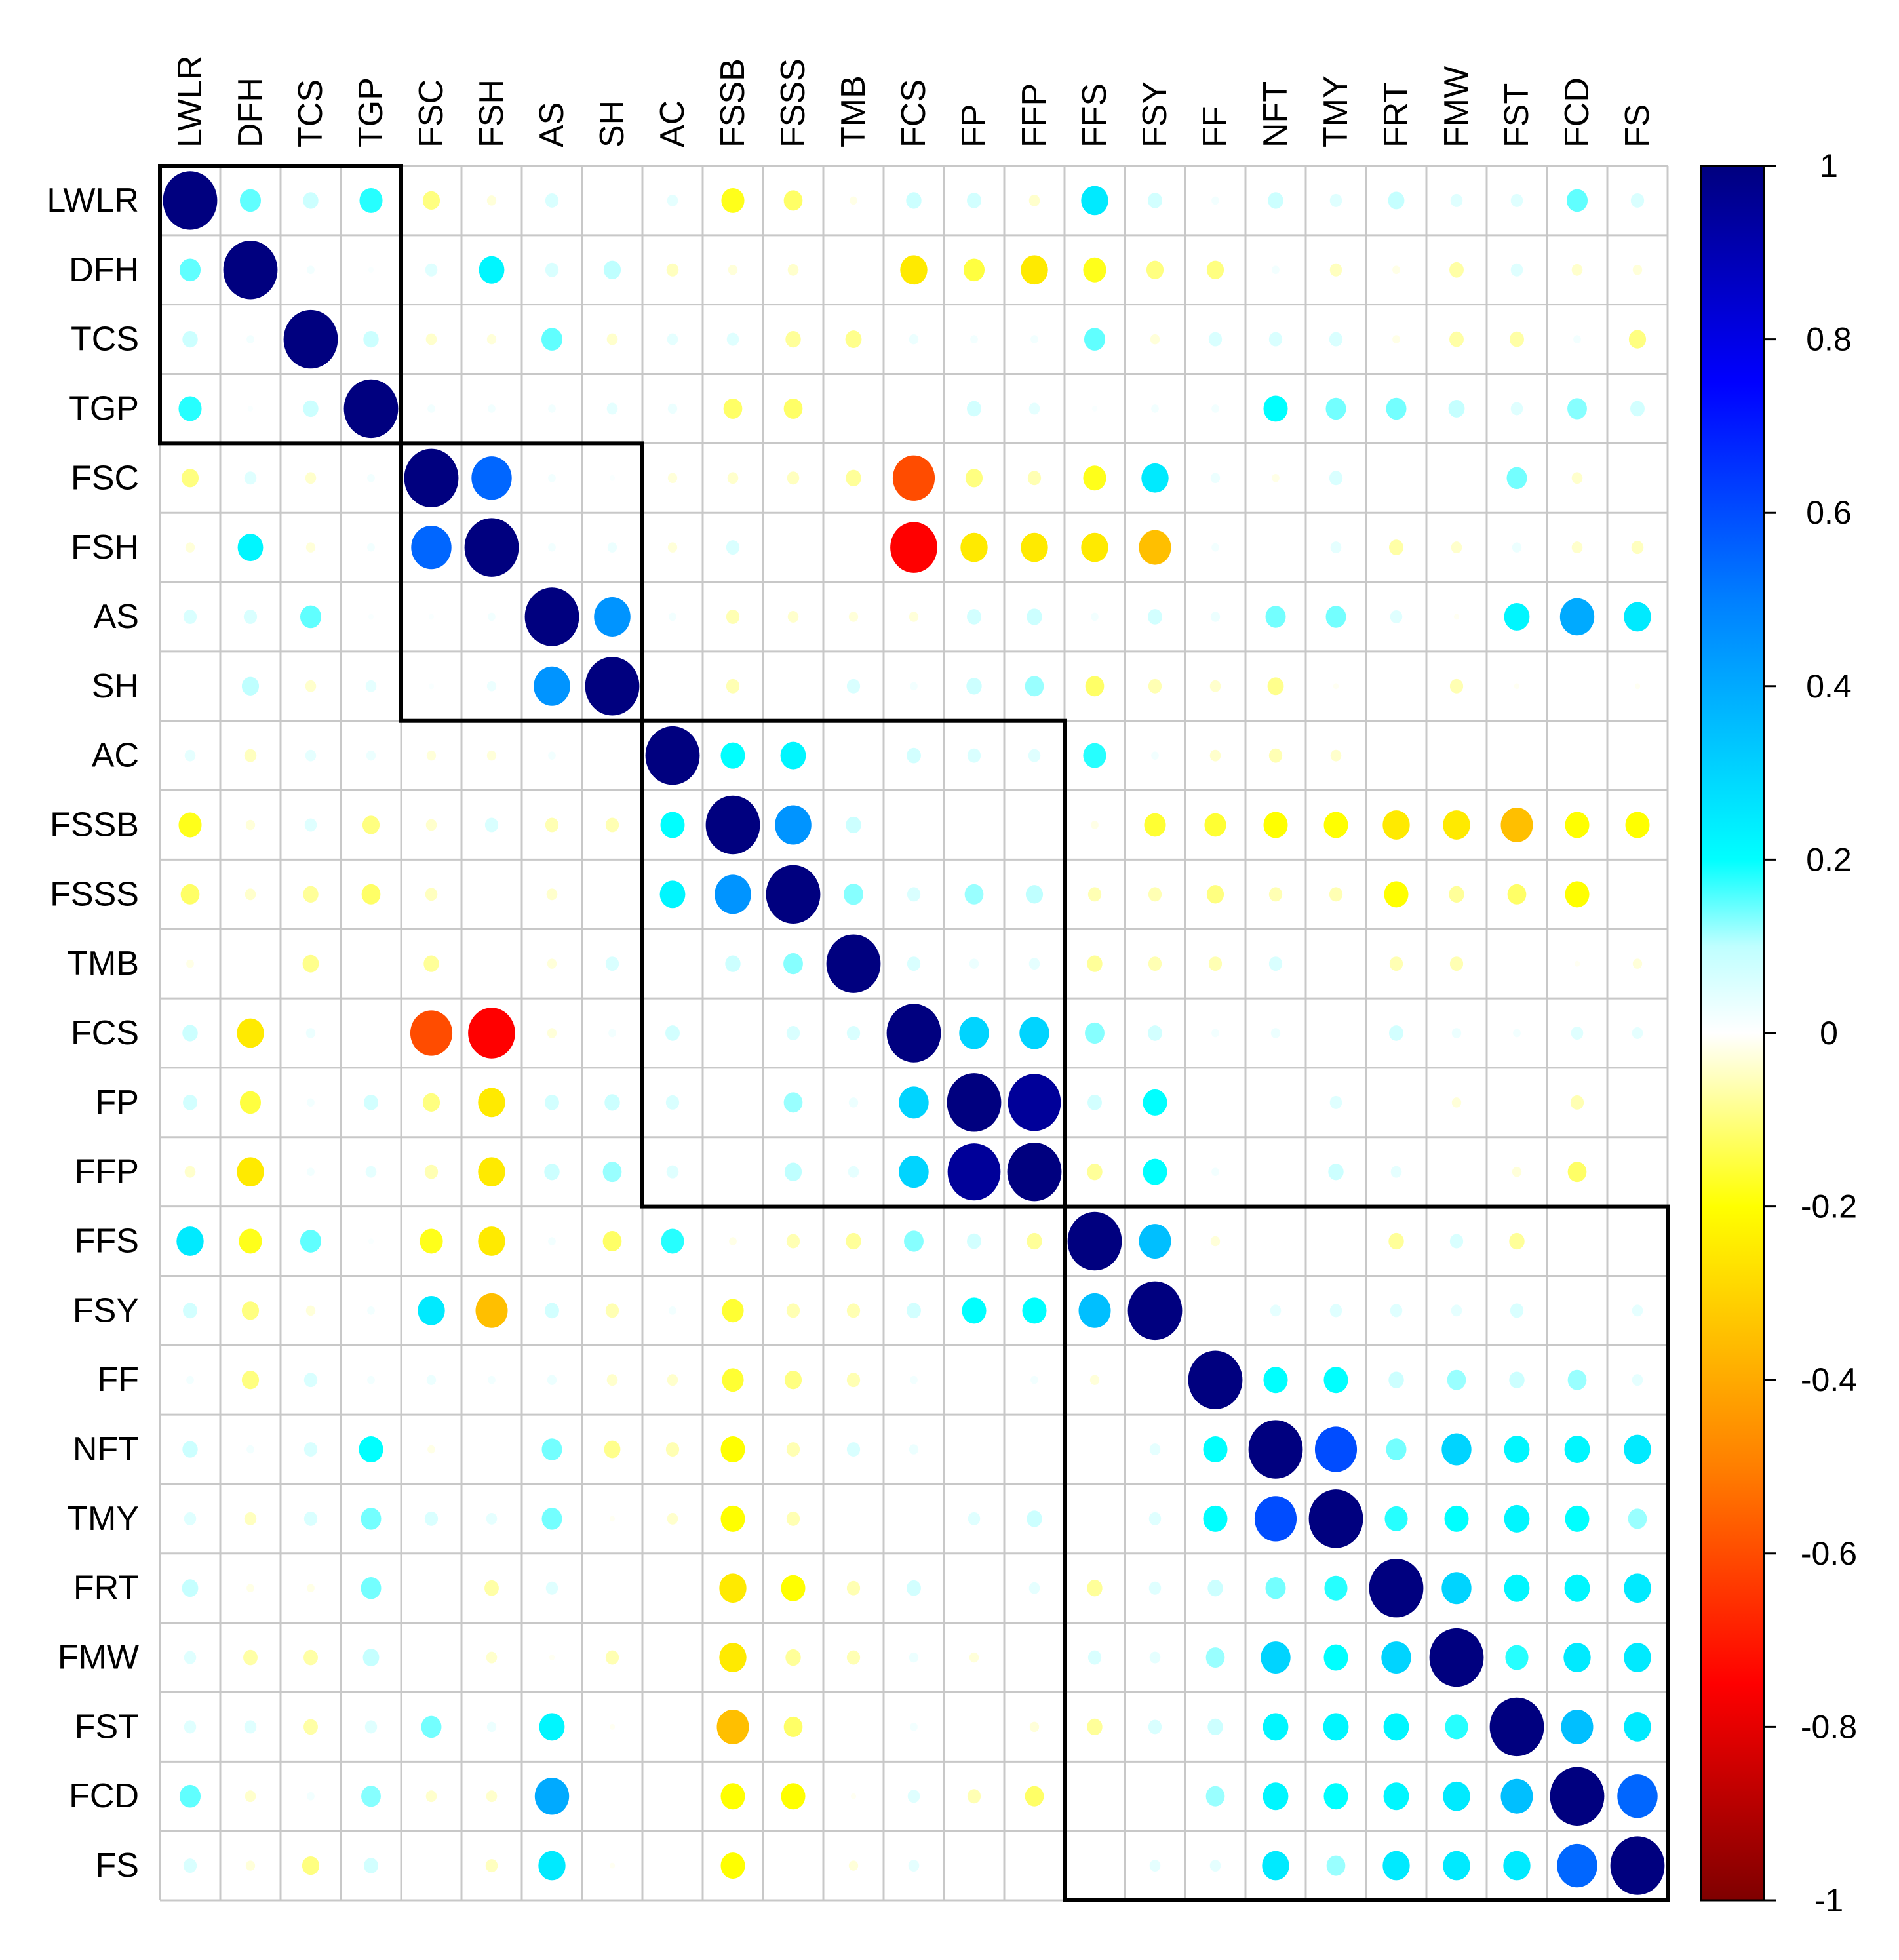 Image resolution: width=1899 pixels, height=1960 pixels. Describe the element at coordinates (732, 825) in the screenshot. I see `corr-circle-FSSB-FSSB` at that location.